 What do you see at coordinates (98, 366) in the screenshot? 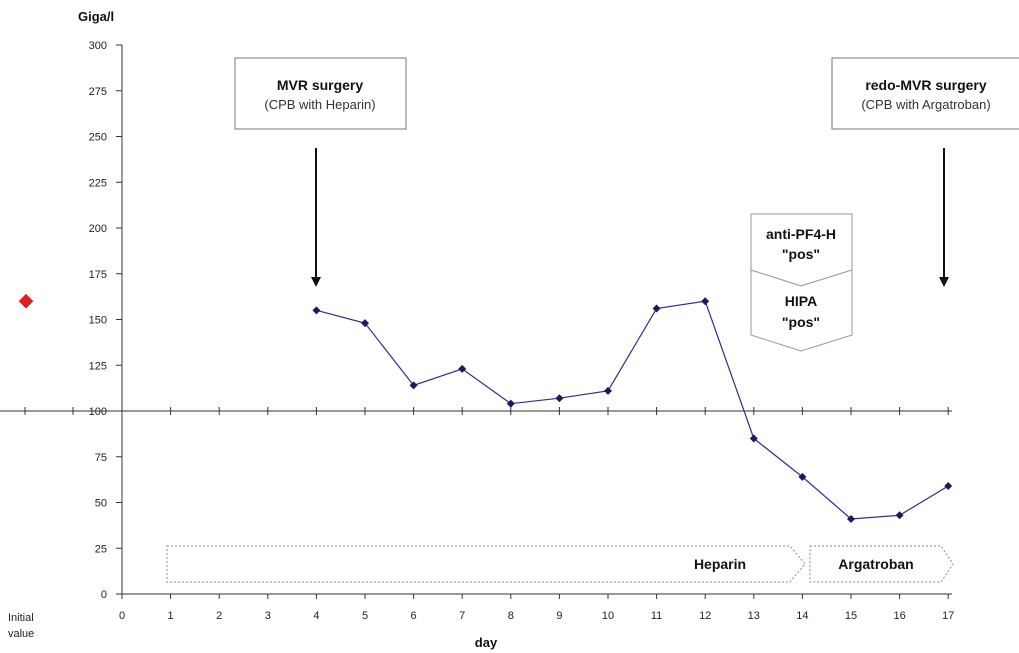
I see `y-tick-label: 125` at bounding box center [98, 366].